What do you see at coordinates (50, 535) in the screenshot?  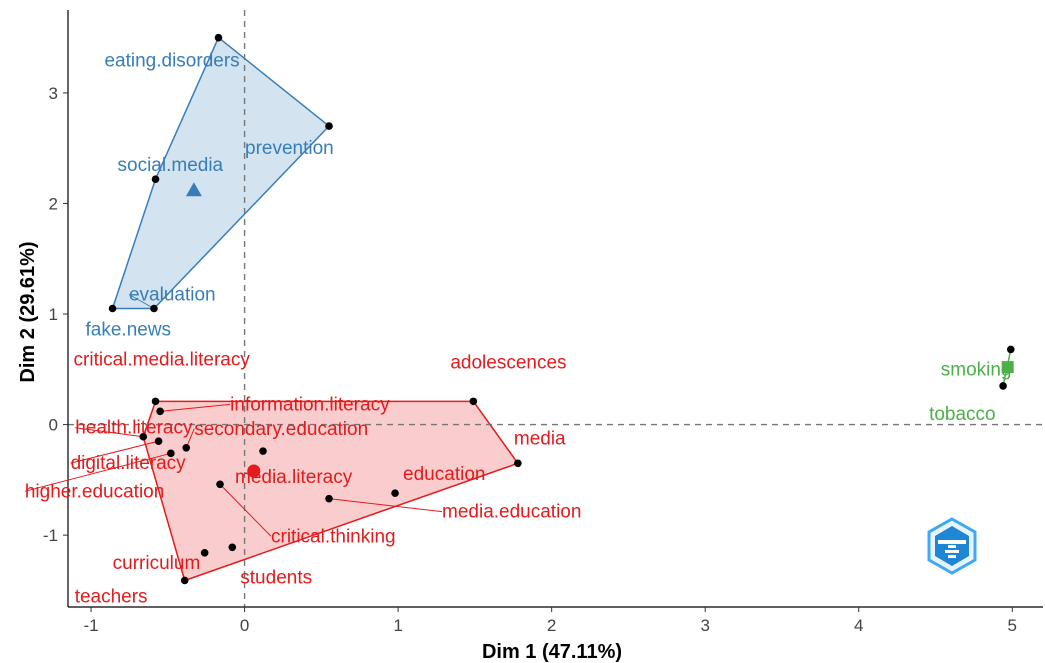 I see `y-tick-label: -1` at bounding box center [50, 535].